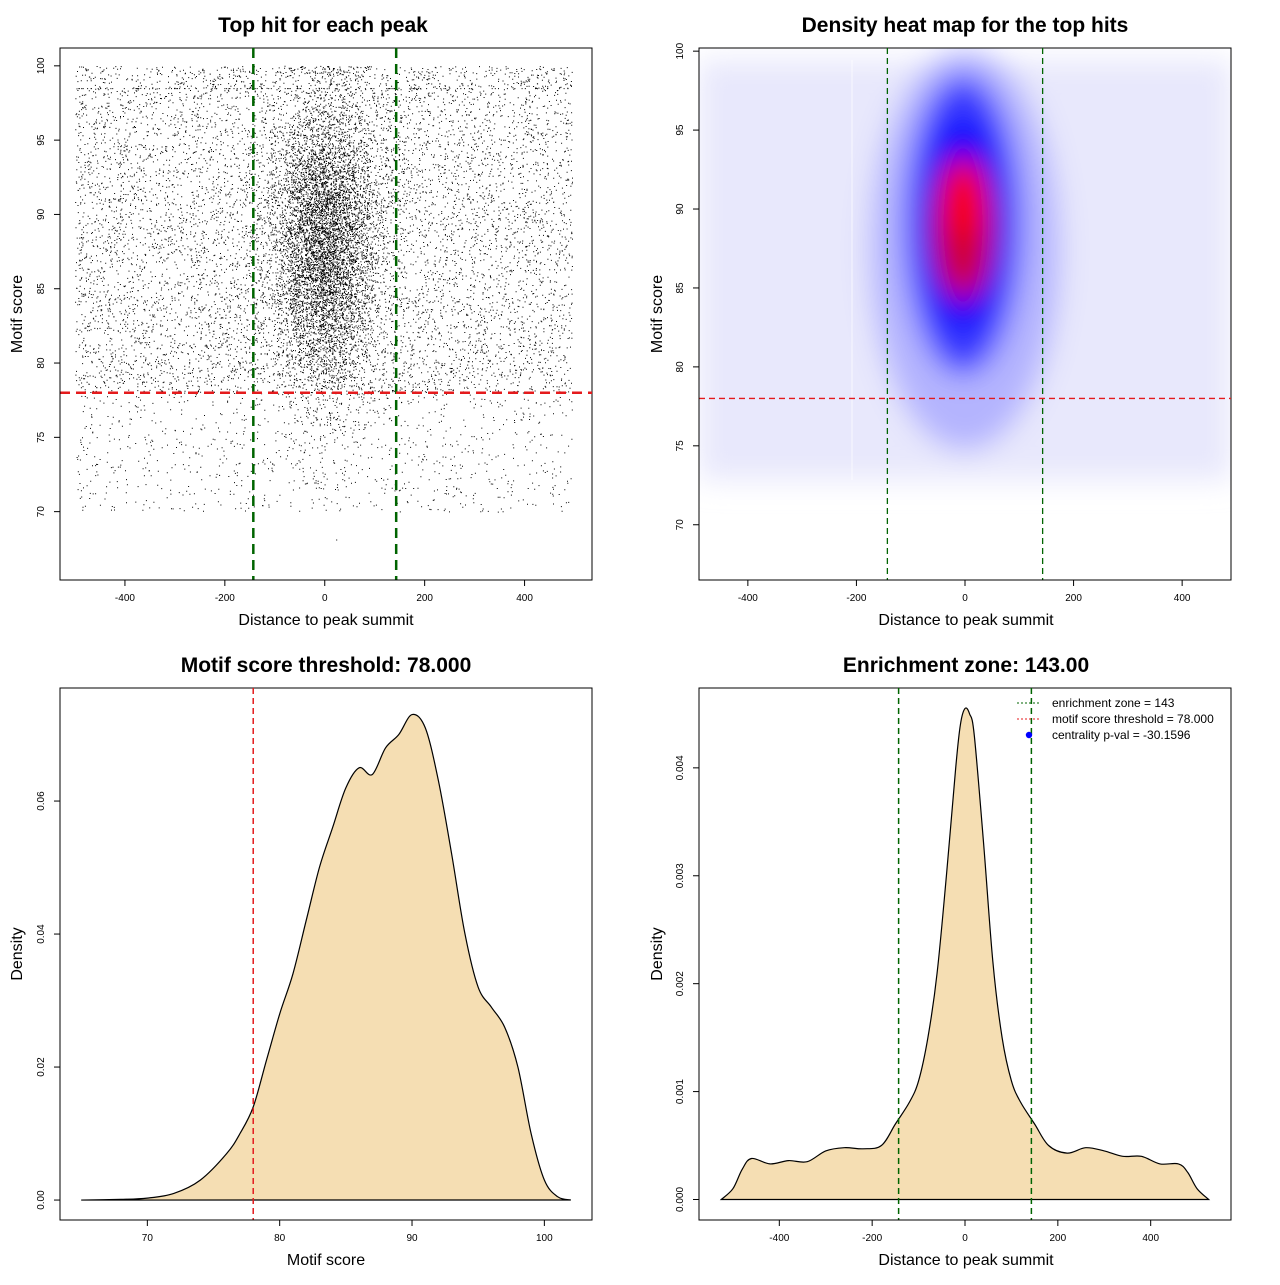 The image size is (1280, 1285). I want to click on scatter-y-tick-label: 95, so click(41, 140).